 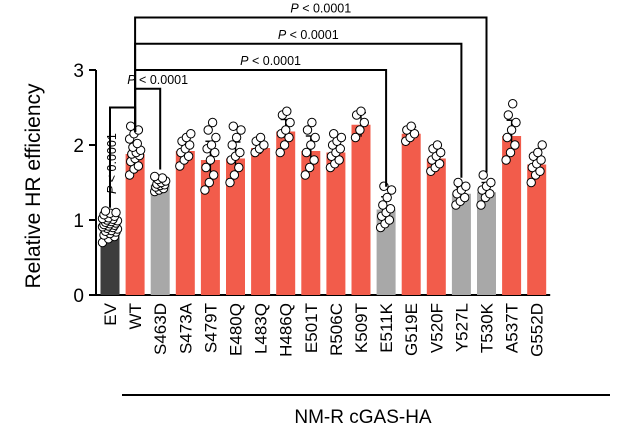 What do you see at coordinates (160, 329) in the screenshot?
I see `category-label: S463D` at bounding box center [160, 329].